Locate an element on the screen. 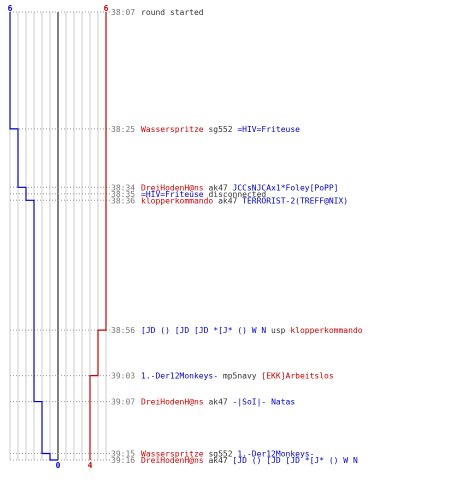  event-text: round started is located at coordinates (172, 12).